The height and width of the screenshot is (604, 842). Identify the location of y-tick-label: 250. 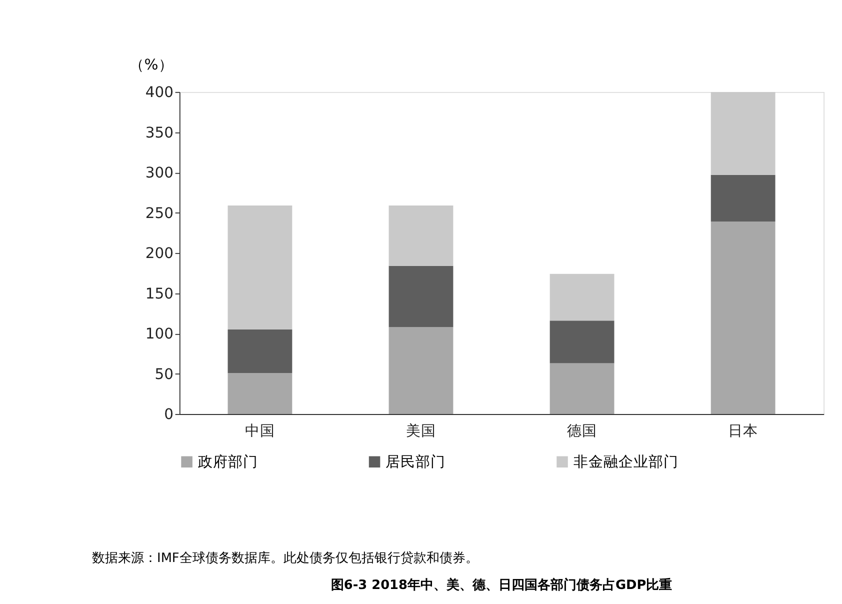
(159, 213).